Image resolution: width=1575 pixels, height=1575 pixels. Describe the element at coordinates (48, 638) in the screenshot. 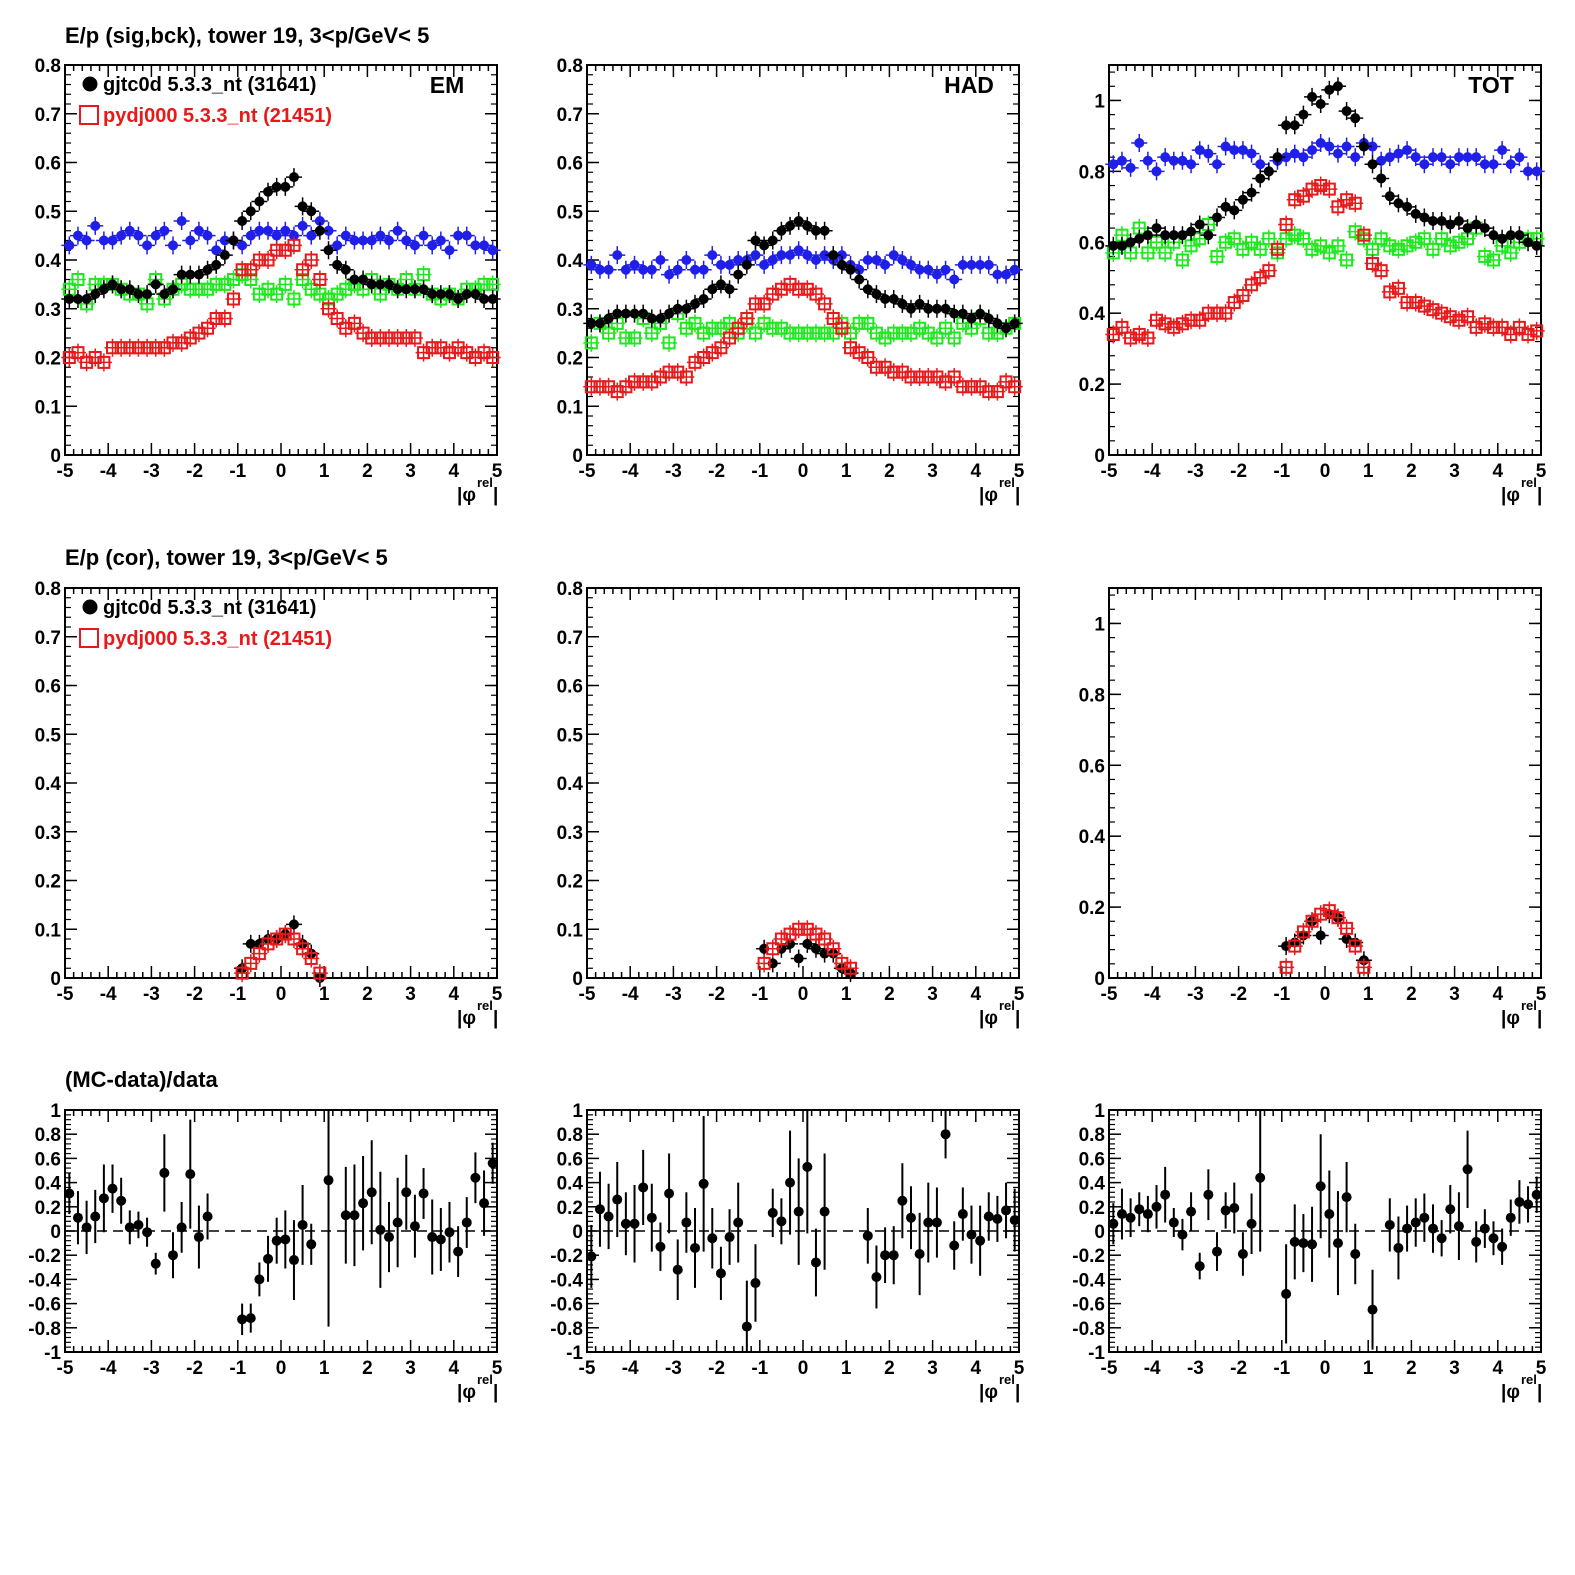

I see `y-tick-label: 0.7` at that location.